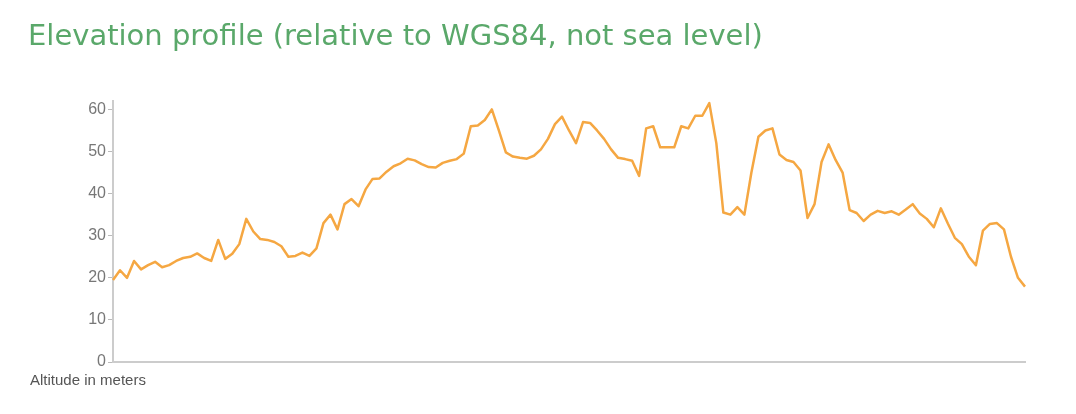 Image resolution: width=1076 pixels, height=414 pixels. What do you see at coordinates (395, 35) in the screenshot?
I see `chart-title: Elevation profile (relative to WGS84, not sea level)` at bounding box center [395, 35].